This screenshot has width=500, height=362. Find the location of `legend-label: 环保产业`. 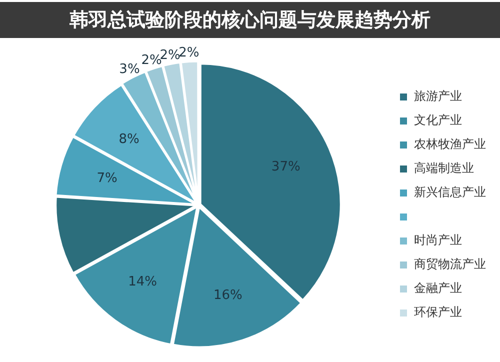

legend-label: 环保产业 is located at coordinates (438, 312).